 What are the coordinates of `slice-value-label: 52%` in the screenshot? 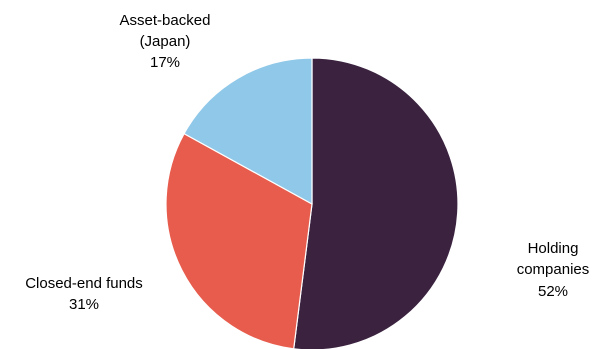 It's located at (553, 291).